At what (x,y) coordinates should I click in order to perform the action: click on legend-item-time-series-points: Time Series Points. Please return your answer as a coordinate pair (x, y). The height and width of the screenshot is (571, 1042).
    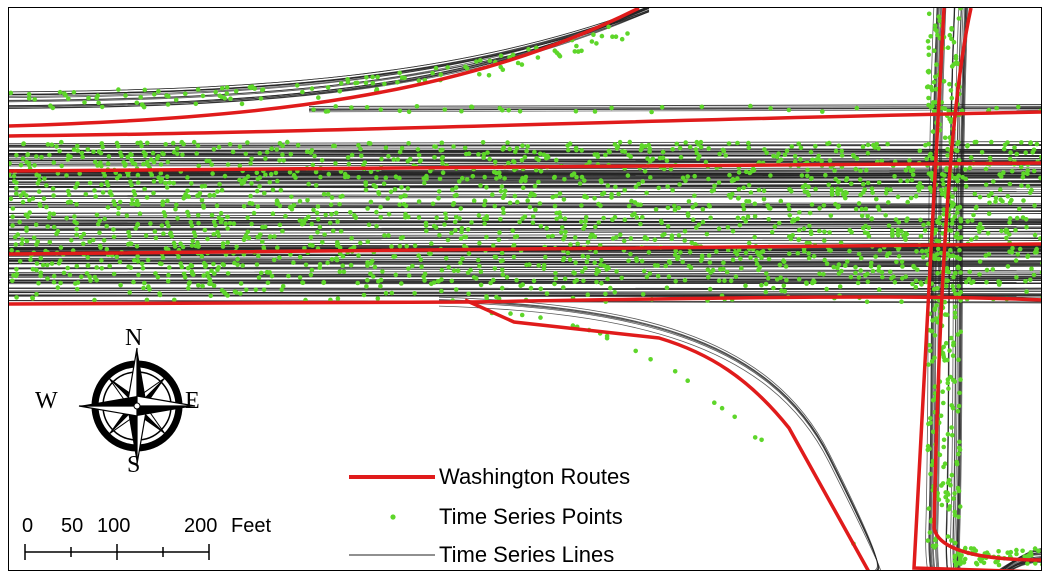
    Looking at the image, I should click on (486, 517).